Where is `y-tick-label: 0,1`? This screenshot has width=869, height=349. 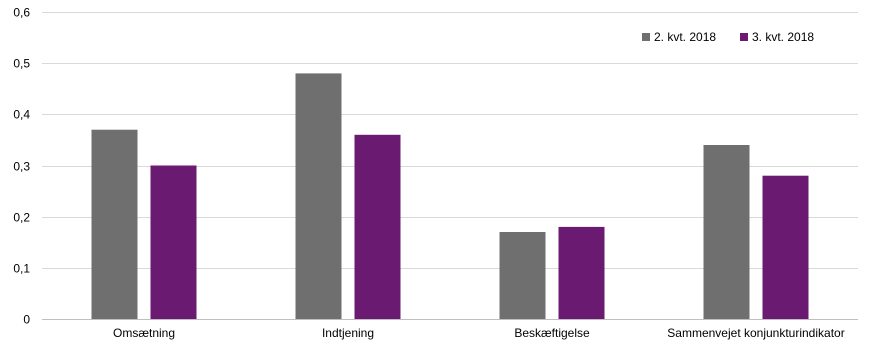 y-tick-label: 0,1 is located at coordinates (21, 269).